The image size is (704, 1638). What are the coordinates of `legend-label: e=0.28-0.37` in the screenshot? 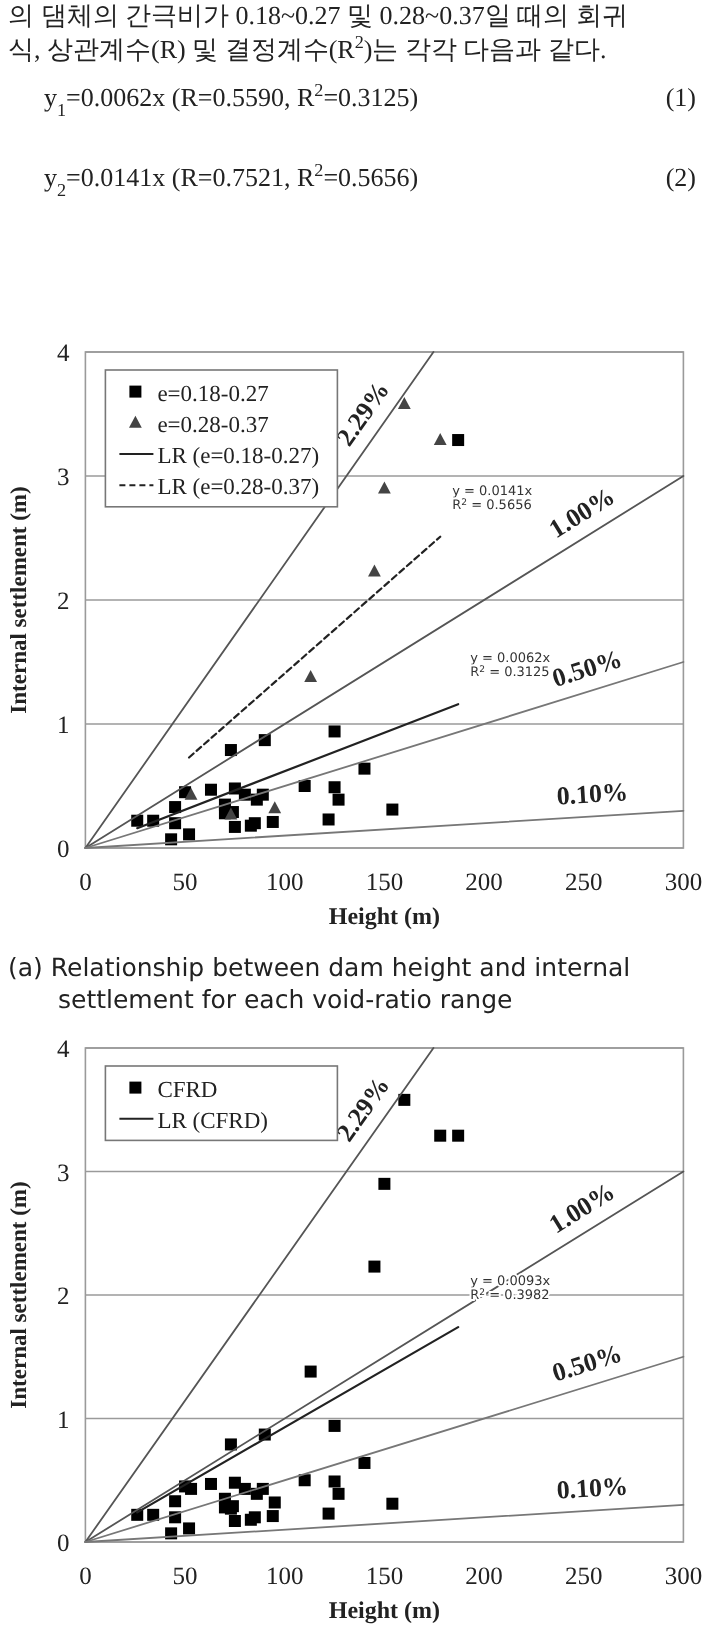 It's located at (213, 425).